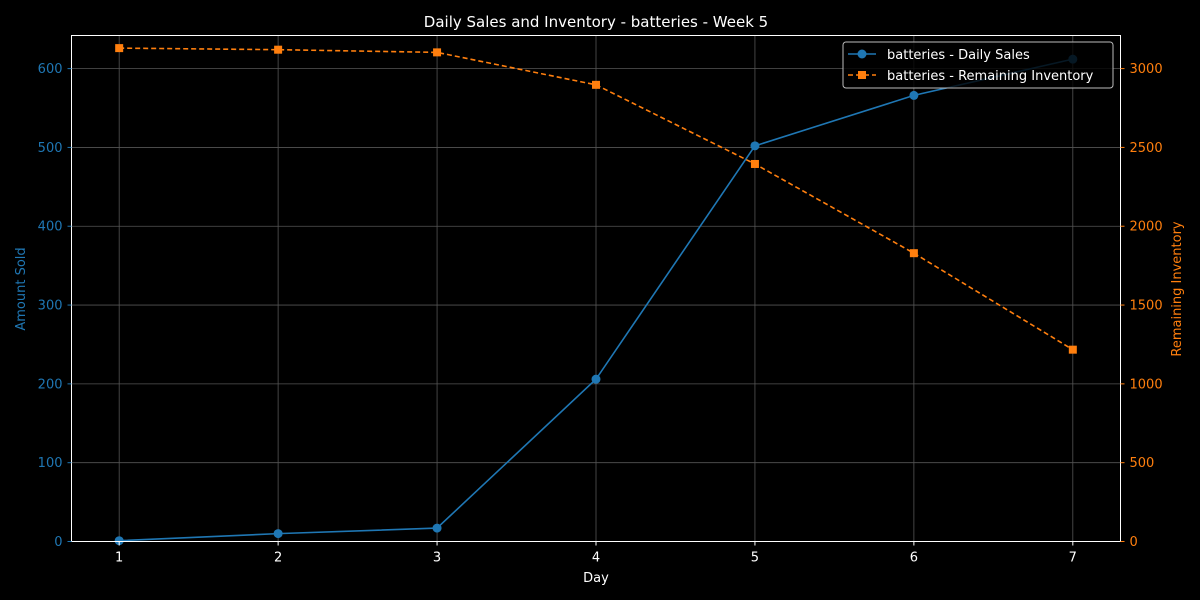 This screenshot has width=1200, height=600. What do you see at coordinates (1073, 558) in the screenshot?
I see `x-tick-label: 7` at bounding box center [1073, 558].